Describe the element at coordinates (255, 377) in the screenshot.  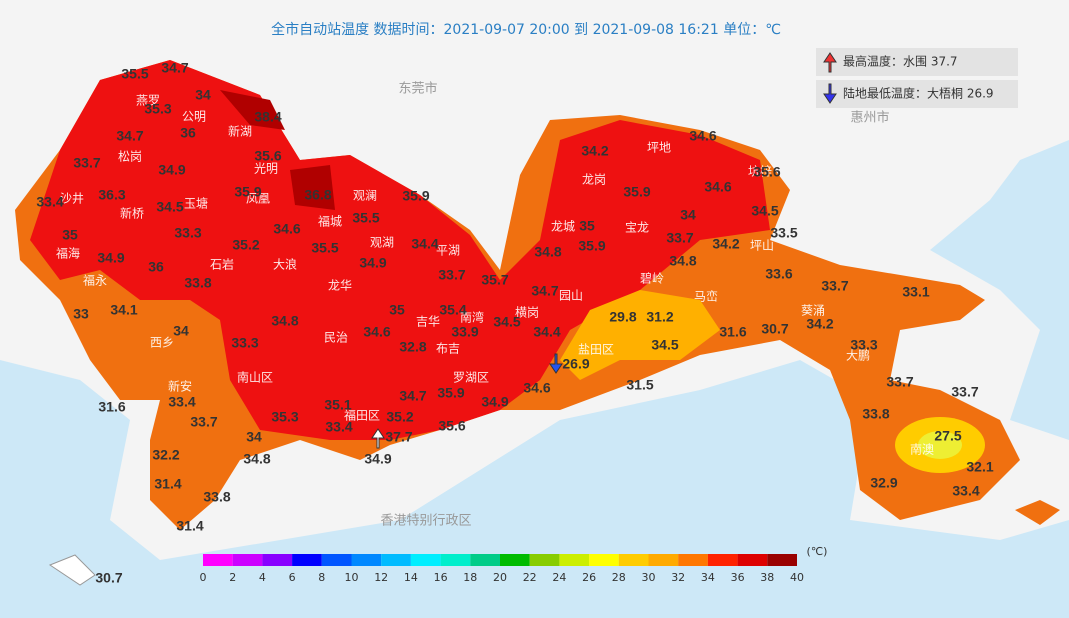
I see `place-label: 南山区` at that location.